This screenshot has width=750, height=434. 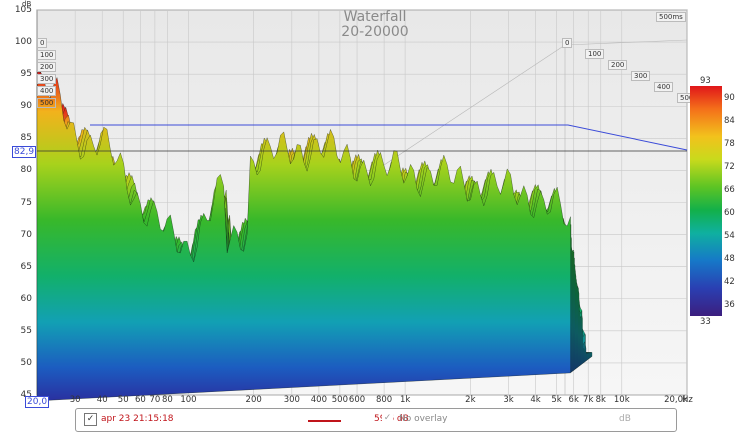 What do you see at coordinates (26, 74) in the screenshot?
I see `y-tick-label: 95` at bounding box center [26, 74].